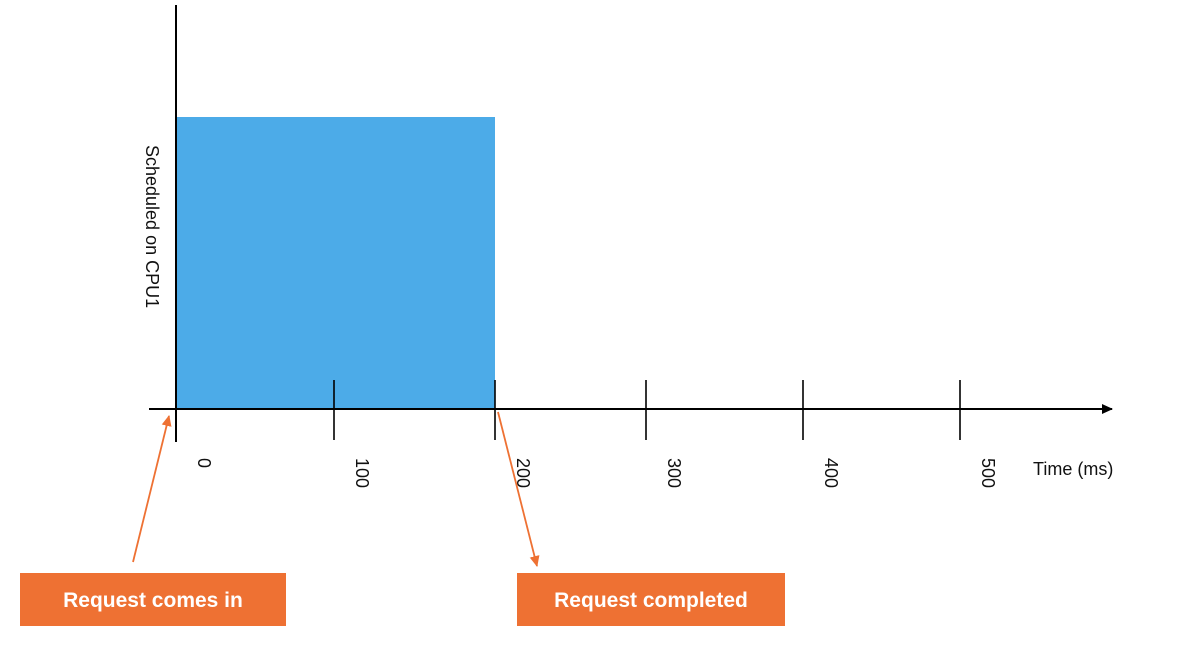 This screenshot has height=647, width=1193. I want to click on tick-label-300: 300, so click(674, 473).